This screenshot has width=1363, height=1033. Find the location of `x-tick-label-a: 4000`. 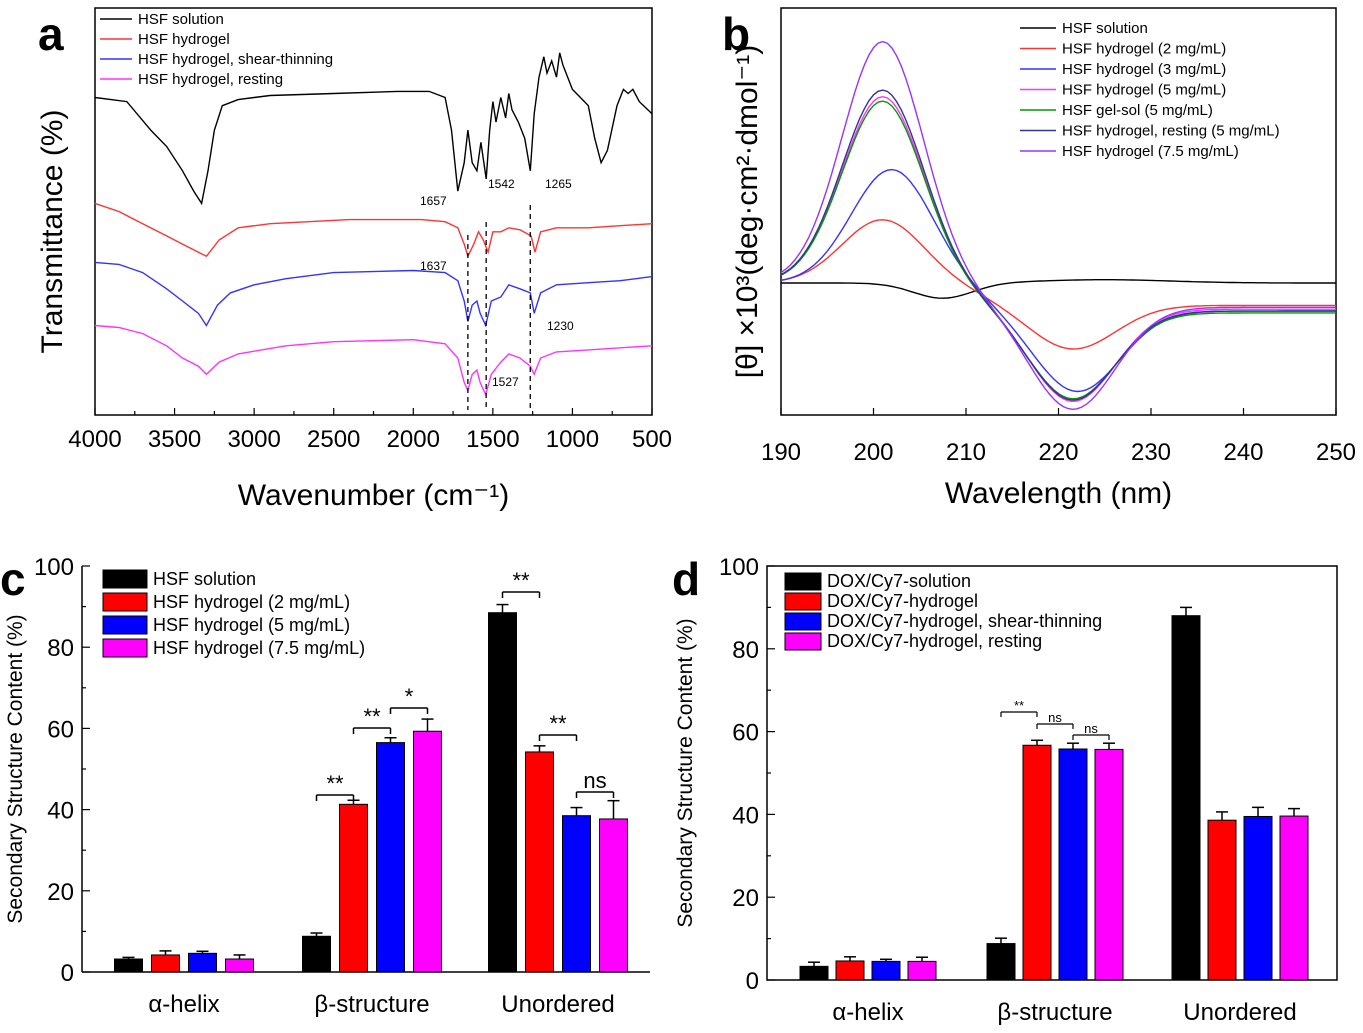

x-tick-label-a: 4000 is located at coordinates (94, 439).